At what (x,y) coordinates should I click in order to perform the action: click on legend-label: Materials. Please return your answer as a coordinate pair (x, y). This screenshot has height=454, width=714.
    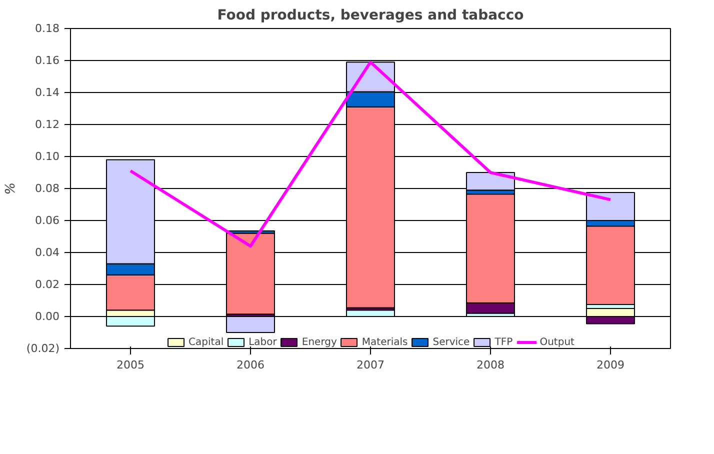
    Looking at the image, I should click on (385, 342).